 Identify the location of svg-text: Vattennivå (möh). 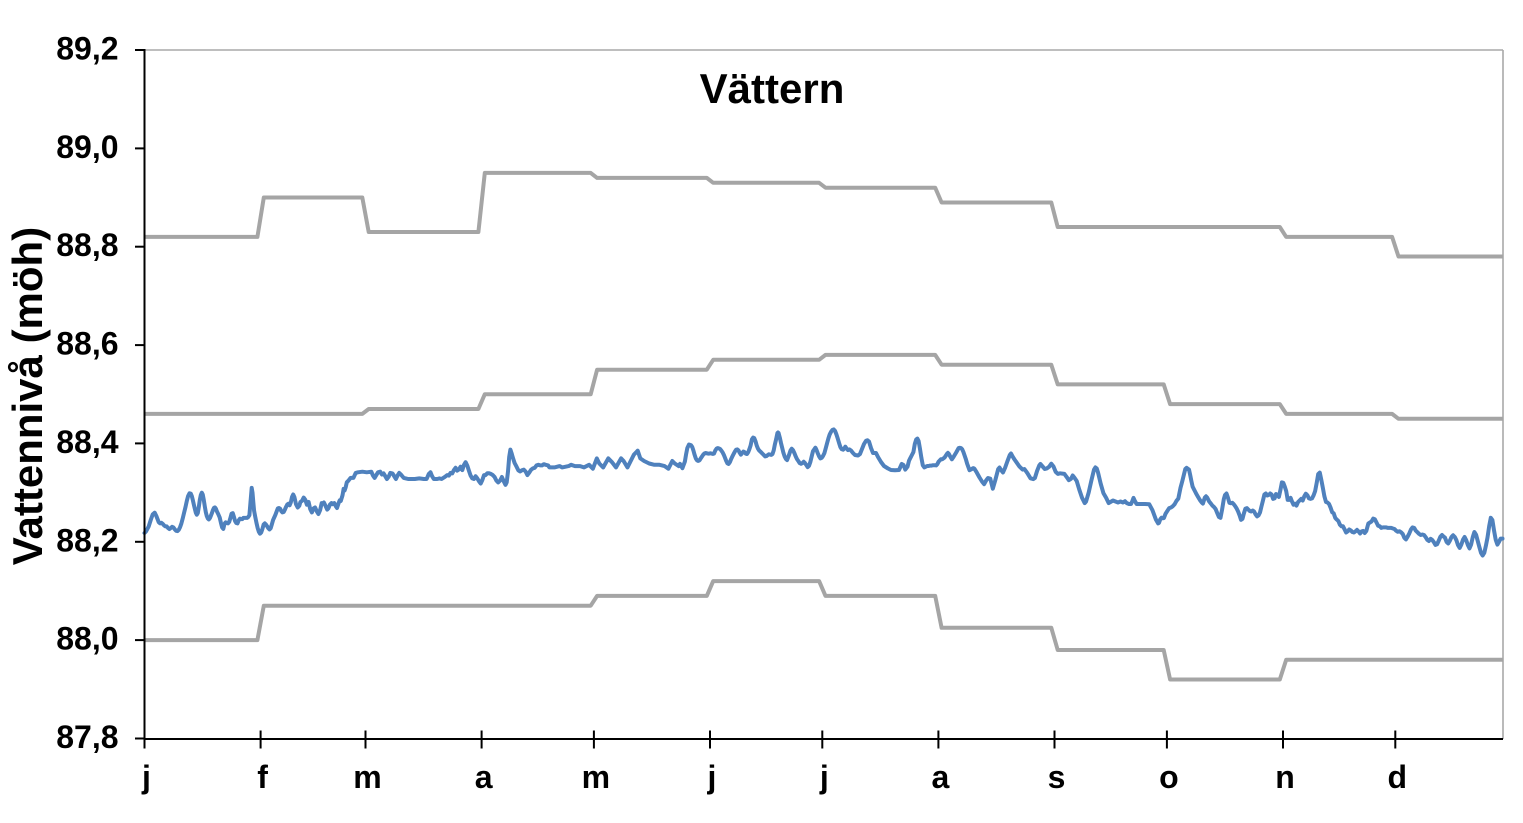
(27, 396).